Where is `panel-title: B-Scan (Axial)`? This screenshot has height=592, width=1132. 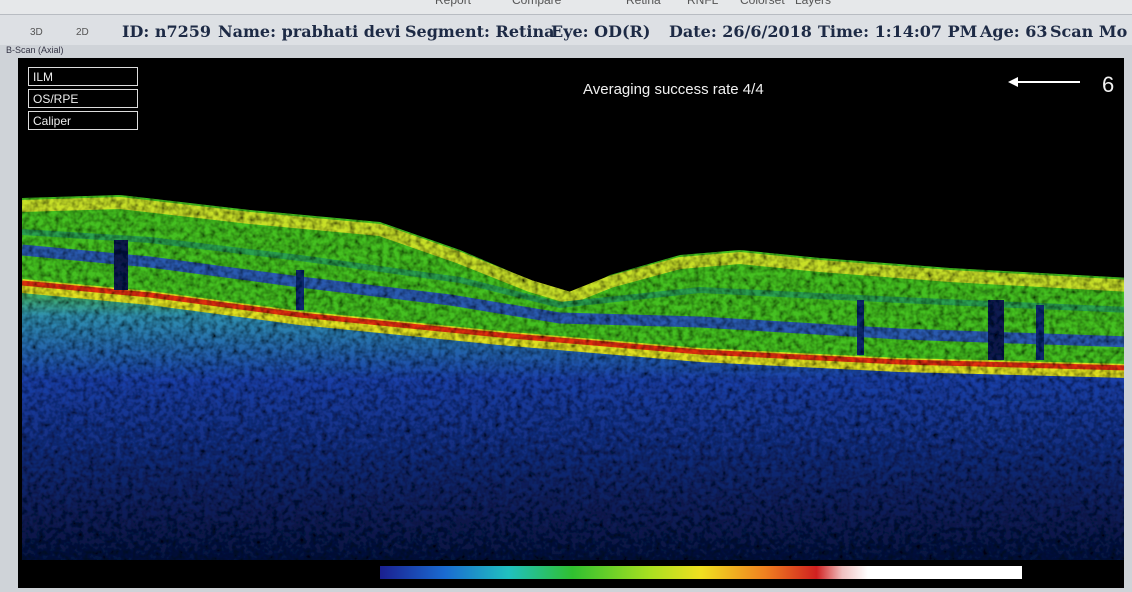 panel-title: B-Scan (Axial) is located at coordinates (35, 50).